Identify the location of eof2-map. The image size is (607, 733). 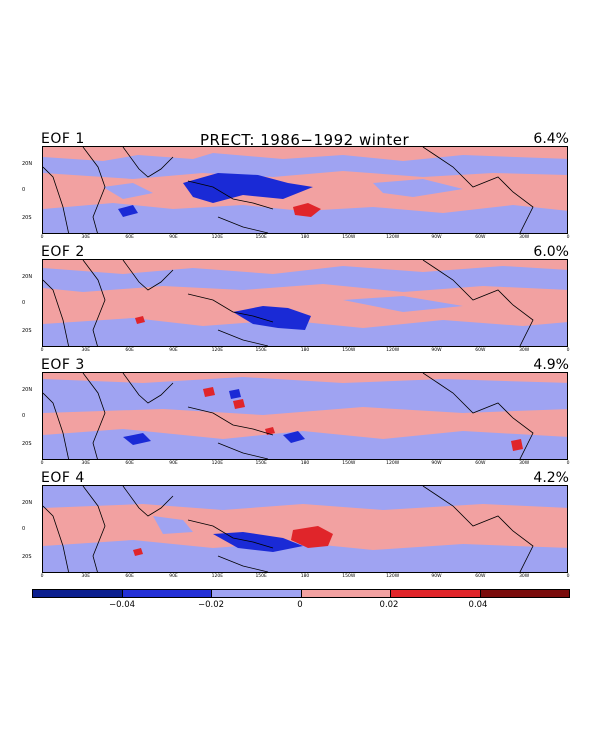
(305, 303).